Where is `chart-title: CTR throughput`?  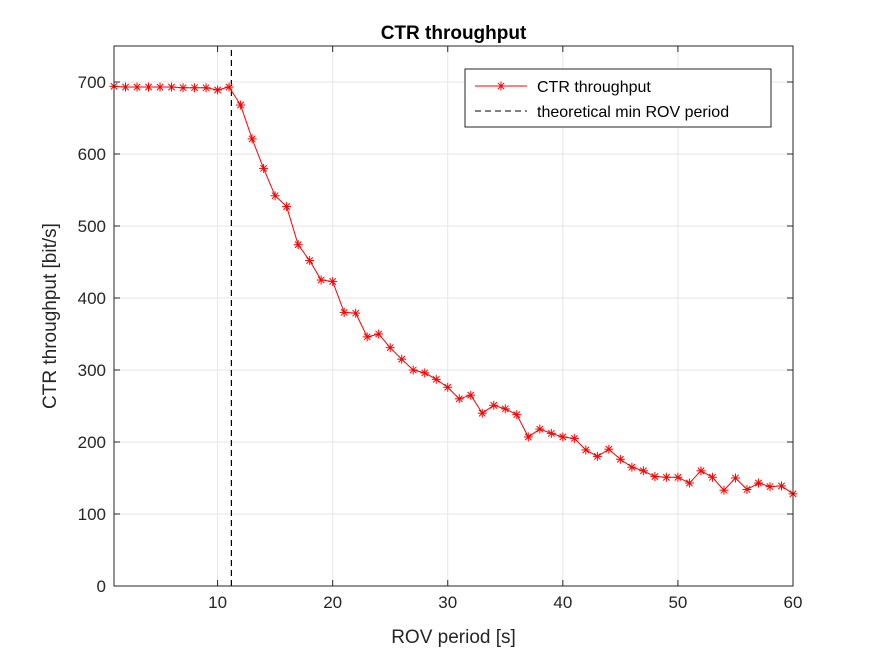 chart-title: CTR throughput is located at coordinates (454, 33).